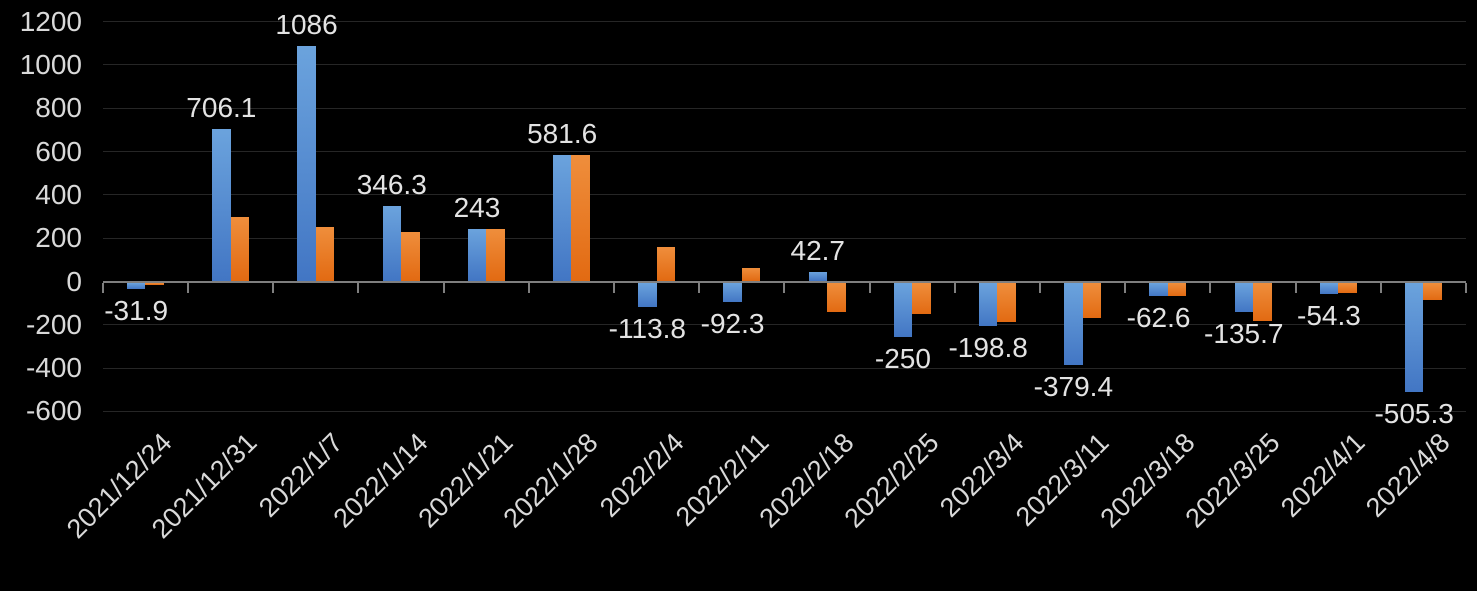  What do you see at coordinates (1073, 386) in the screenshot?
I see `data-label: -379.4` at bounding box center [1073, 386].